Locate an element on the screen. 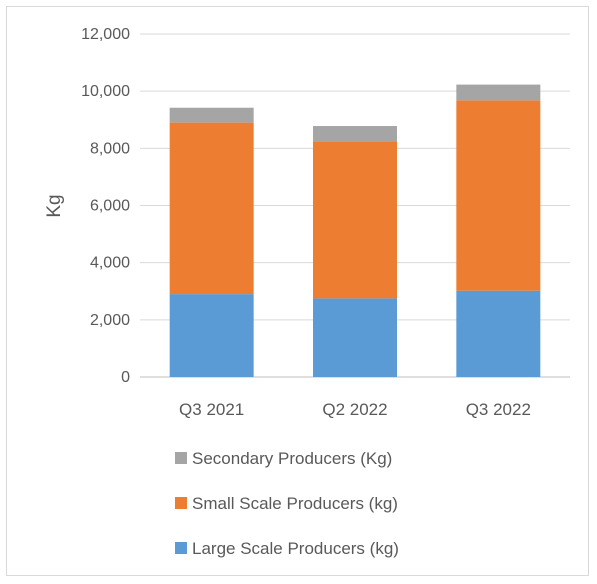 This screenshot has height=584, width=597. legend-label: Small Scale Producers (kg) is located at coordinates (295, 503).